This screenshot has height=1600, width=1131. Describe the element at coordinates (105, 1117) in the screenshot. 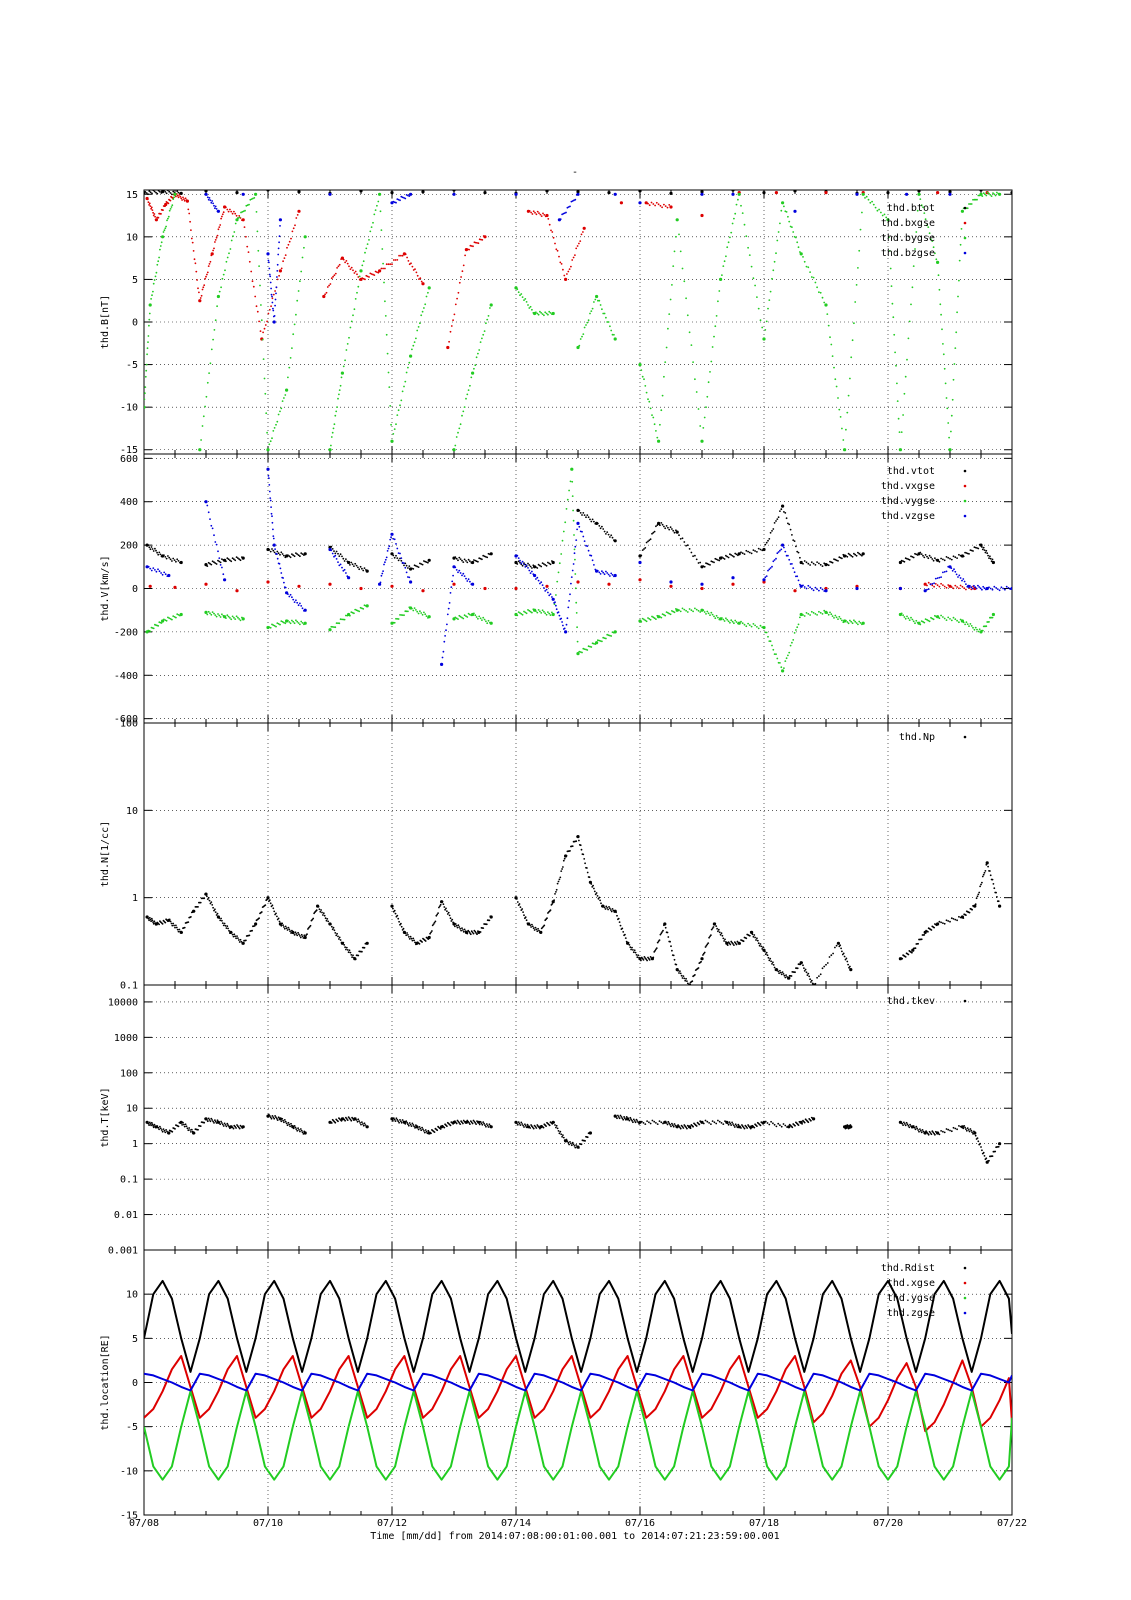

I see `y-axis-label: thd.T[keV]` at that location.